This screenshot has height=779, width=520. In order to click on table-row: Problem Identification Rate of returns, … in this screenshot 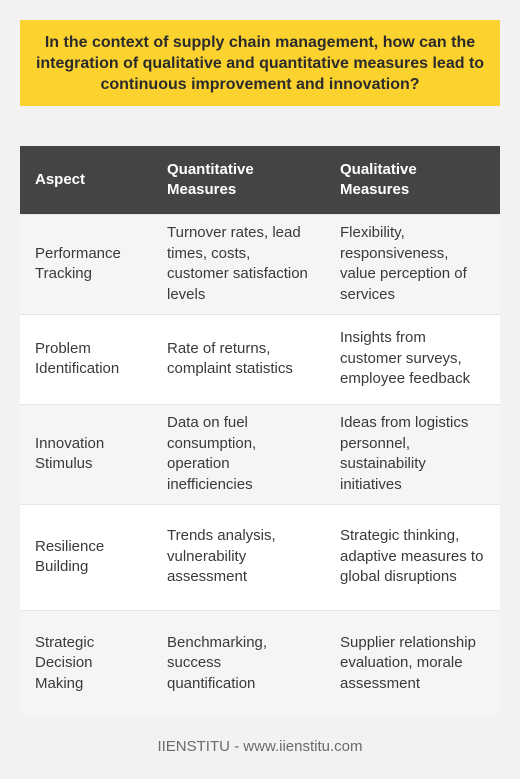, I will do `click(260, 358)`.